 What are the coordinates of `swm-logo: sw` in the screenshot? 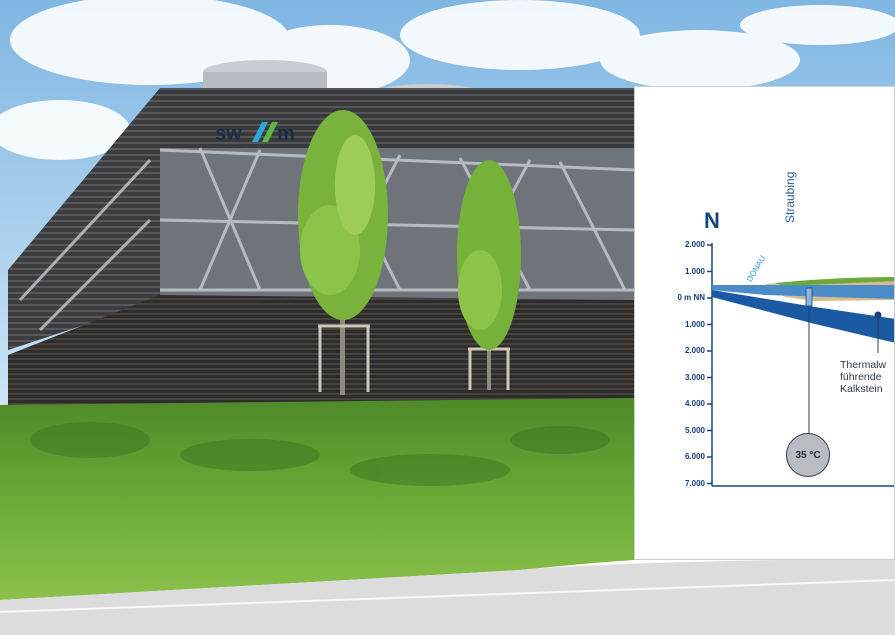 It's located at (228, 134).